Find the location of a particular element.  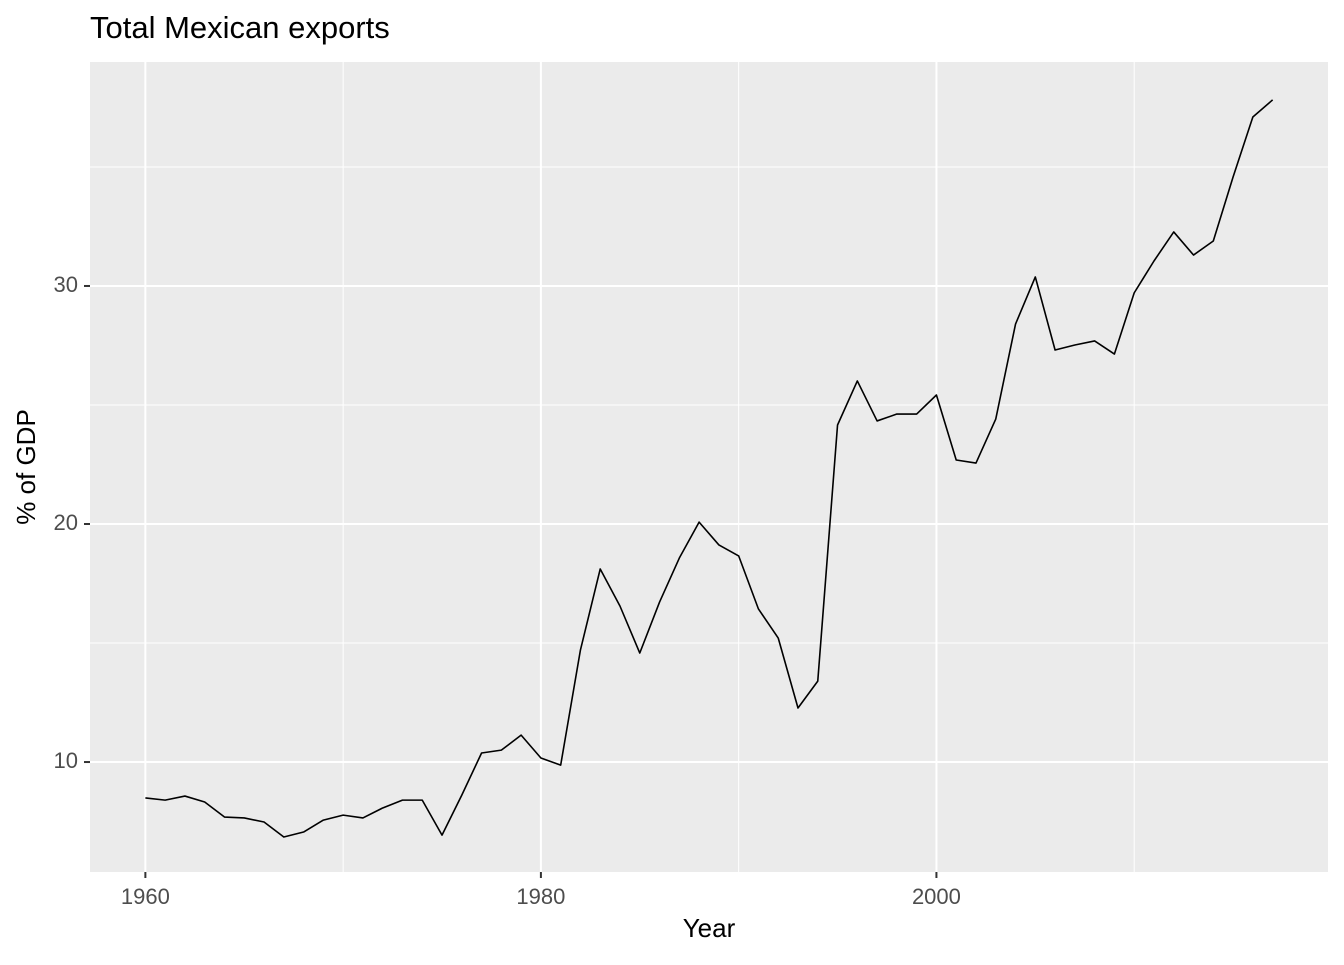

x-tick-label: 2000 is located at coordinates (936, 896).